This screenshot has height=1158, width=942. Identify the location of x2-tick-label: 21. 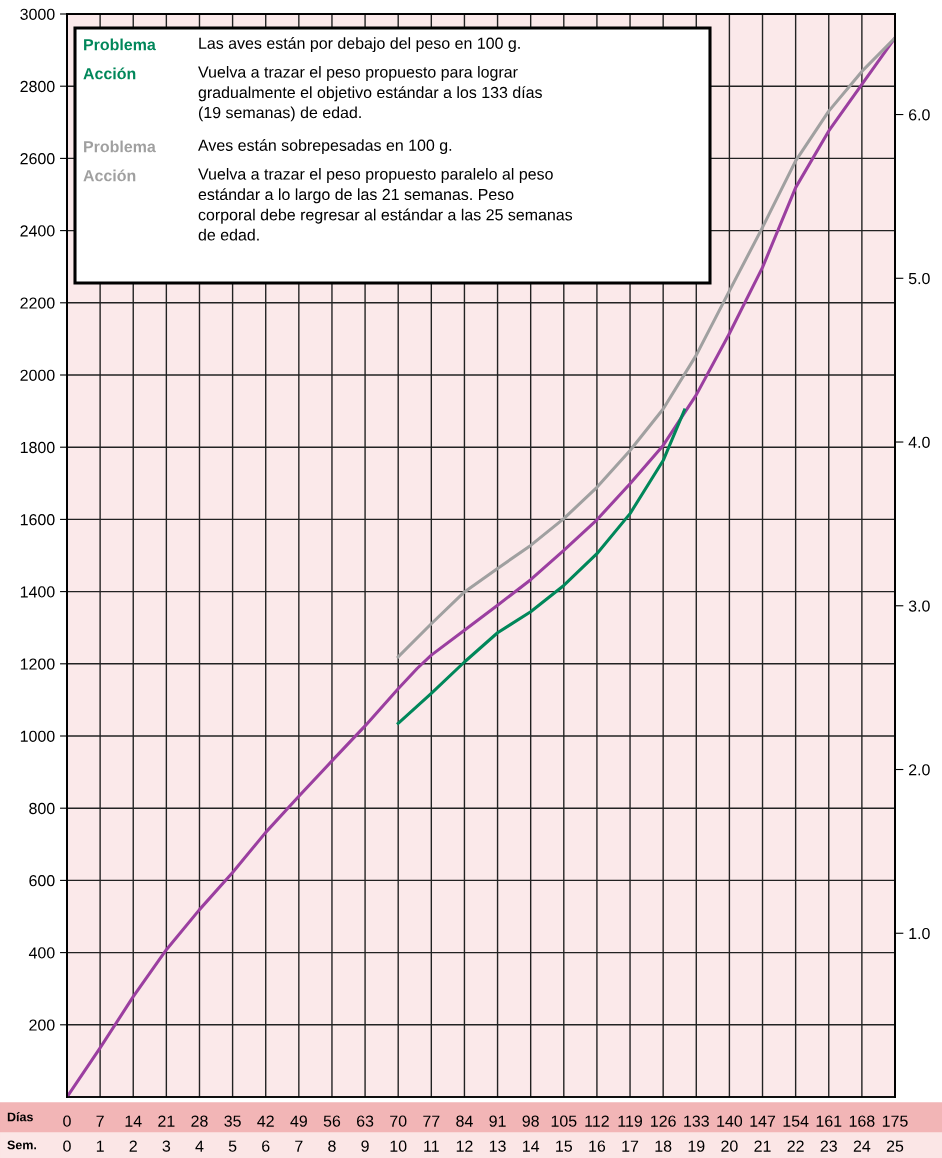
(762, 1146).